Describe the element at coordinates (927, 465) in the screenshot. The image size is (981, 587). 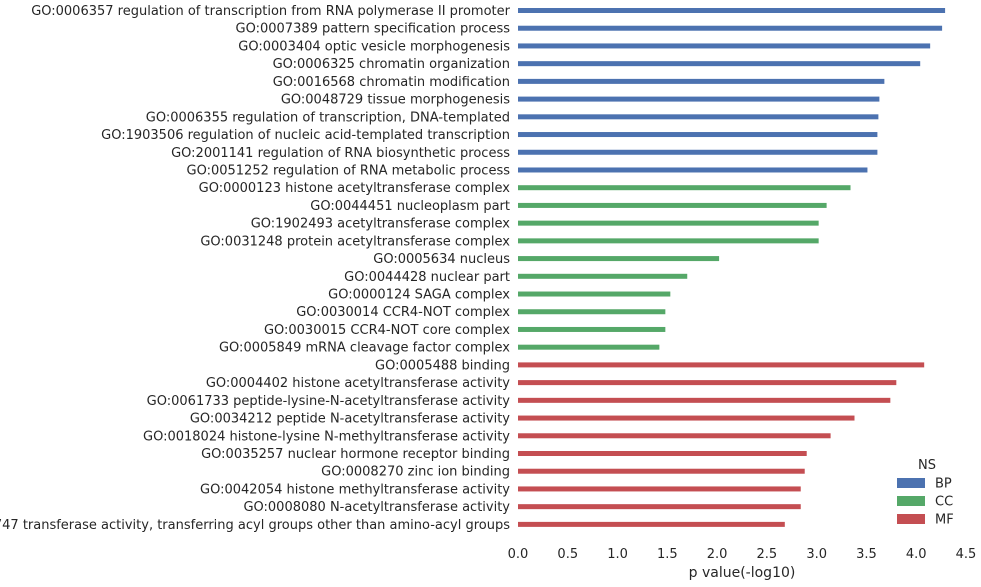
I see `legend-title: NS` at that location.